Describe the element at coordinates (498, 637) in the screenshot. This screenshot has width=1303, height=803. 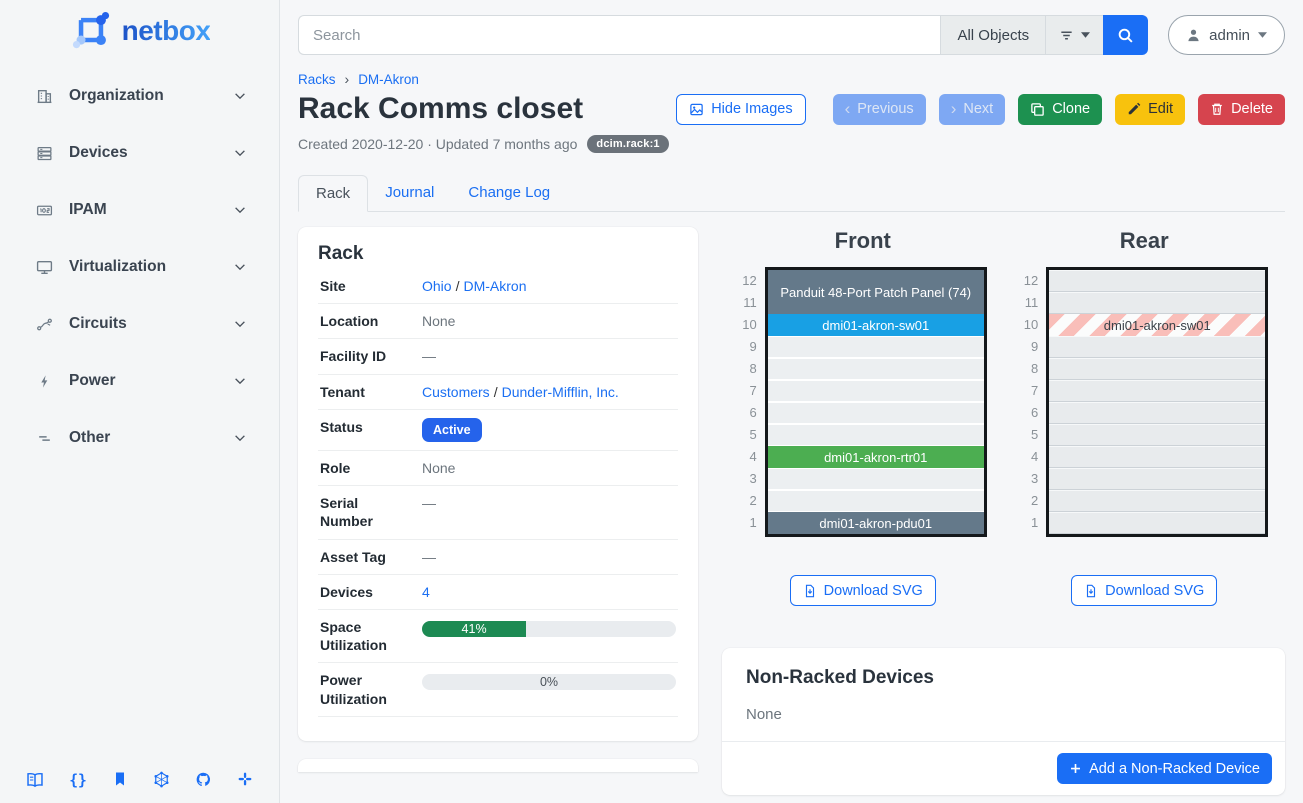
I see `row-space-utilization: Space Utilization 41%` at that location.